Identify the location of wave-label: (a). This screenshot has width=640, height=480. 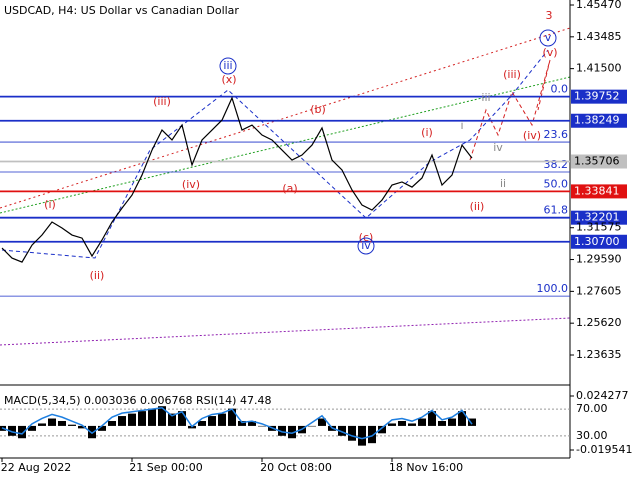
(289, 188).